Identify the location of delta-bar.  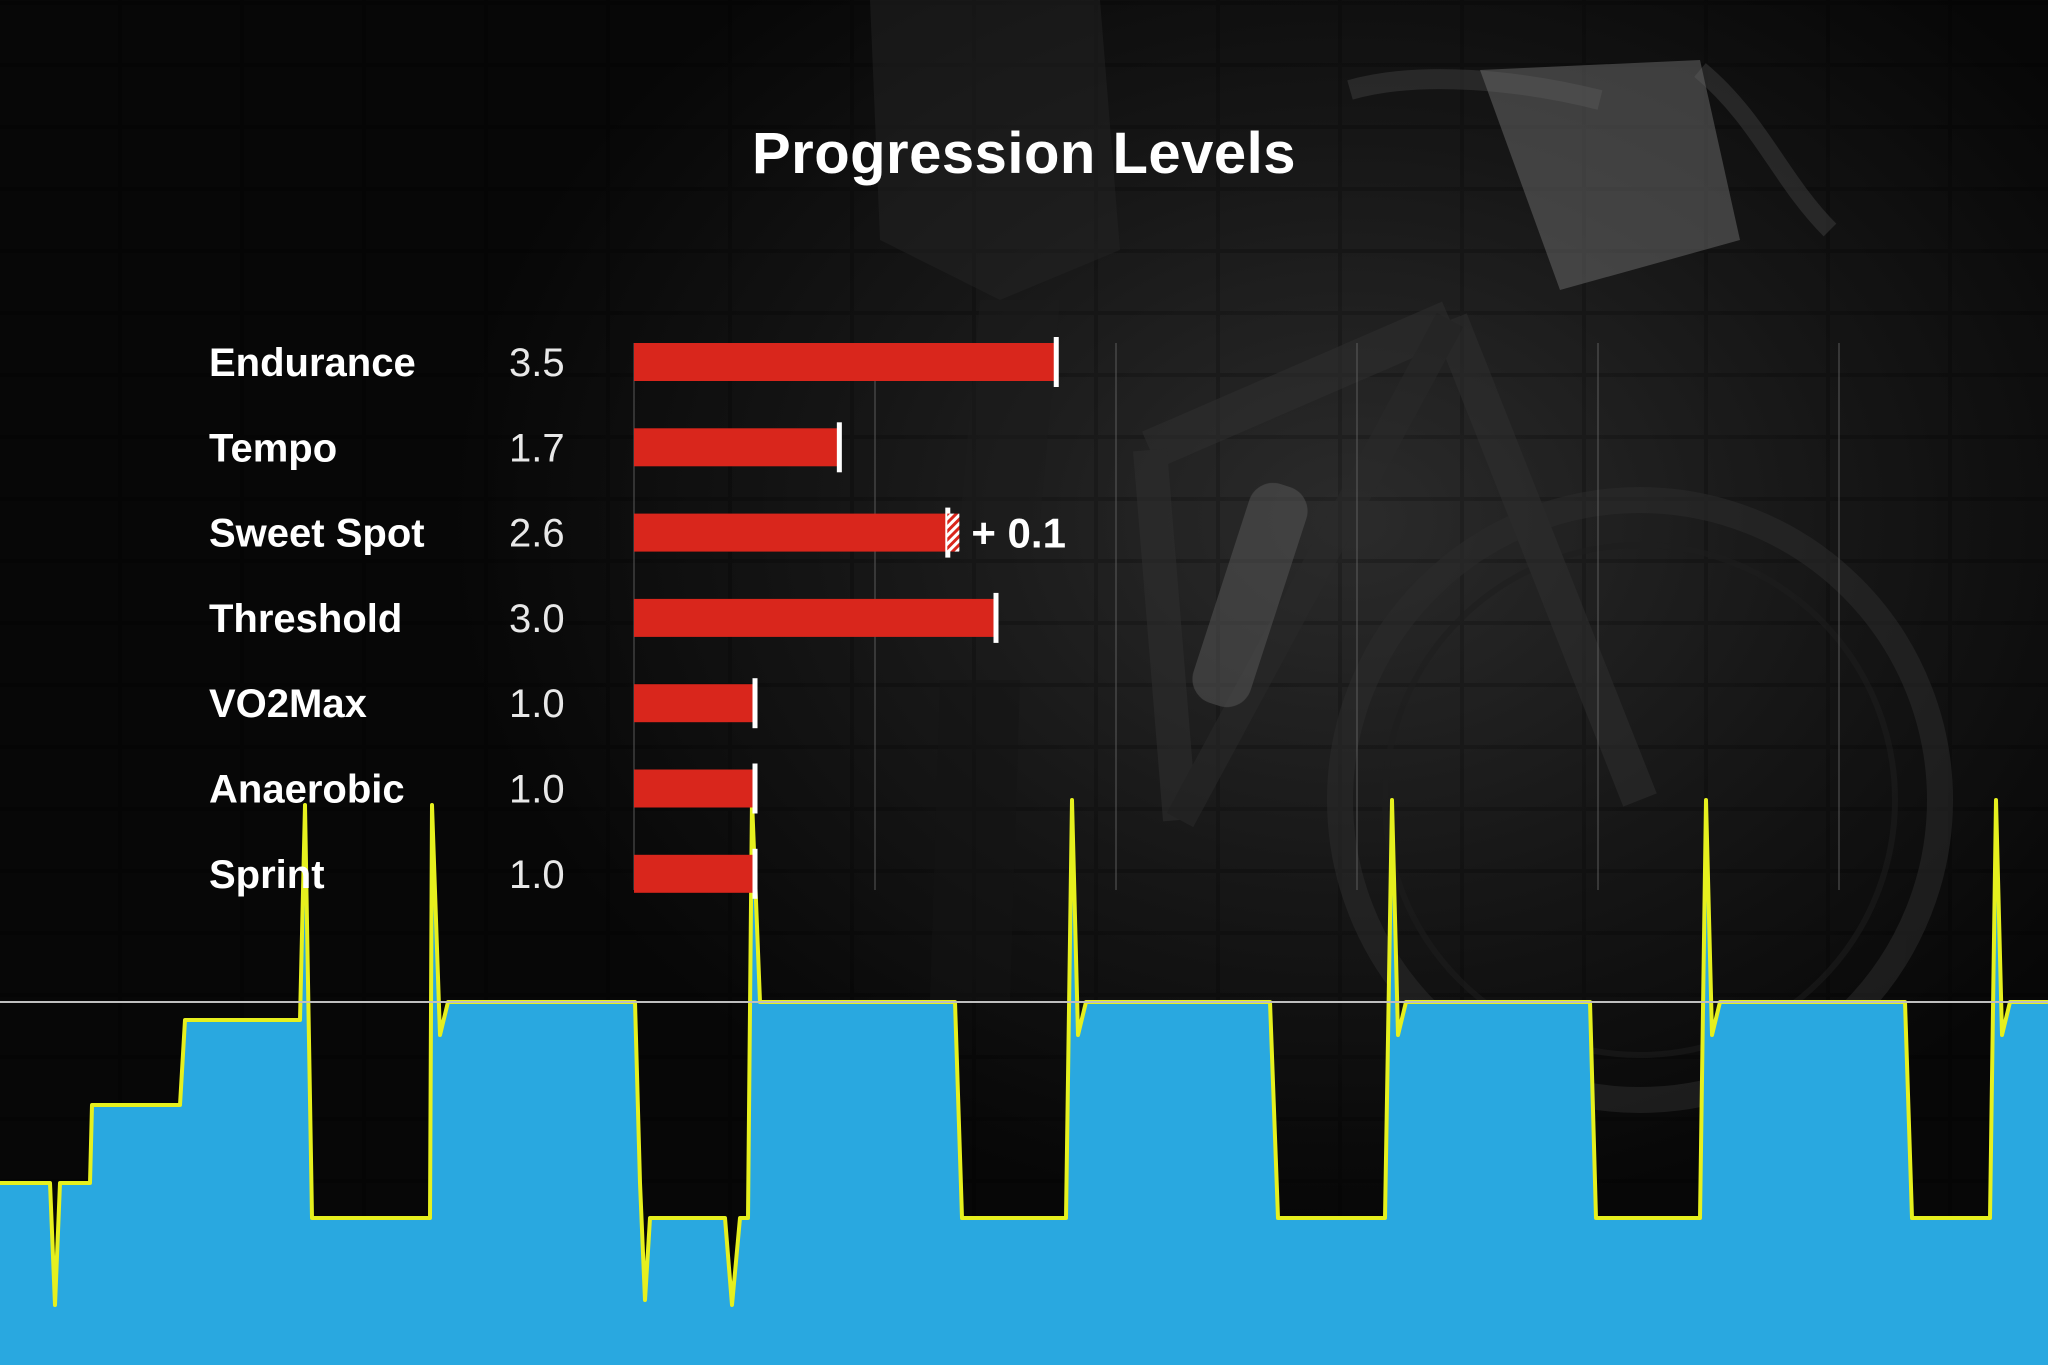
(953, 532).